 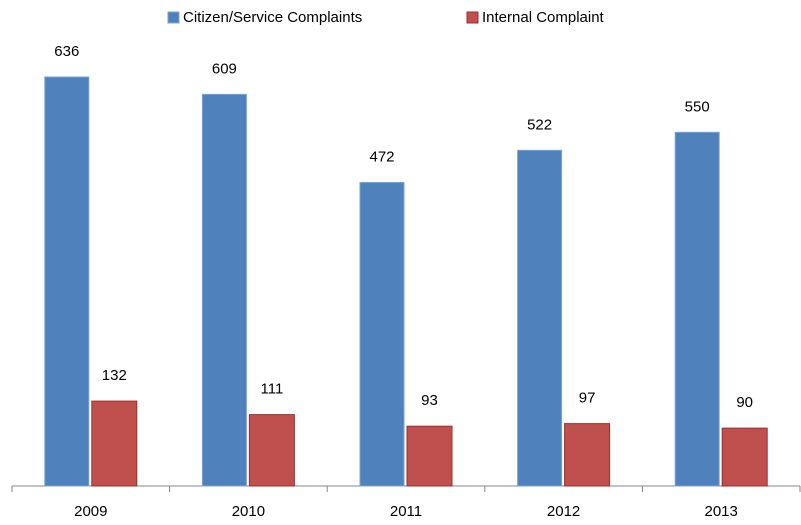 I want to click on data-label: 522, so click(x=539, y=124).